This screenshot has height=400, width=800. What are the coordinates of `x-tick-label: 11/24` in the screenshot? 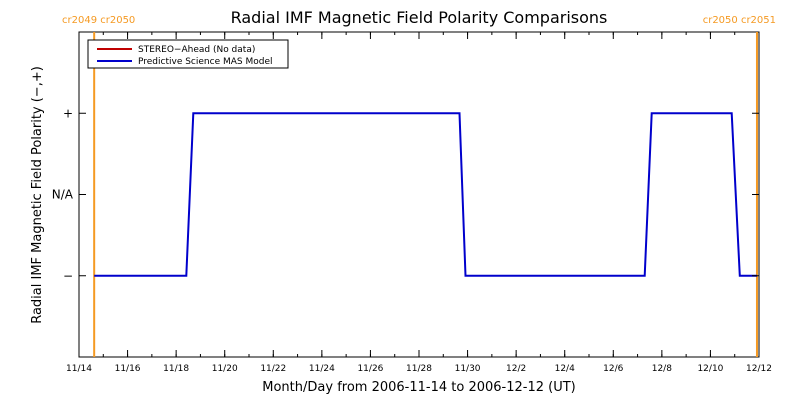 It's located at (322, 369).